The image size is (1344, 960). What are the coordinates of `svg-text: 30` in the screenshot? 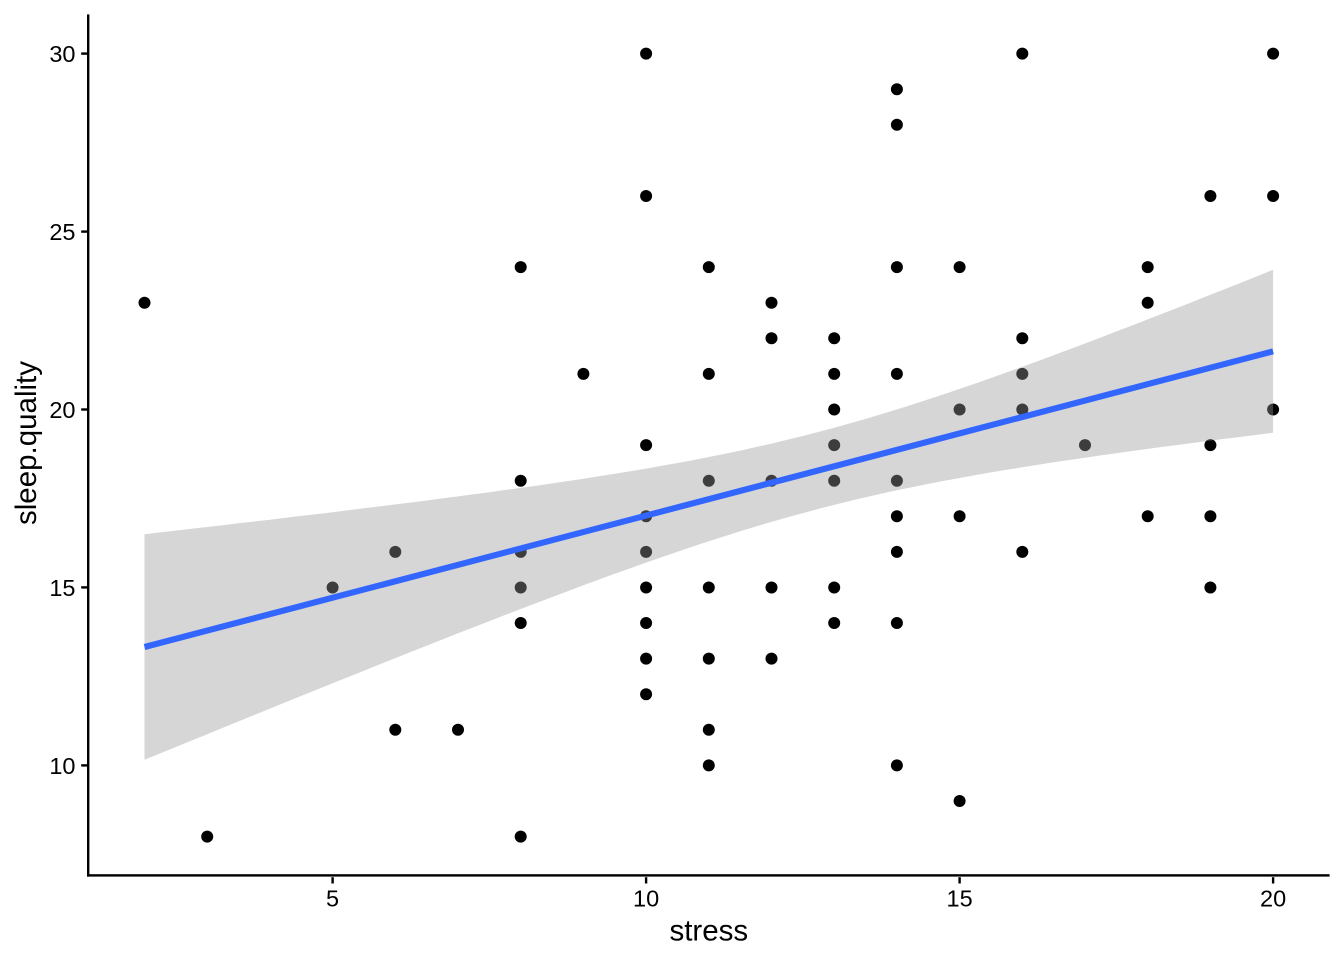 It's located at (62, 54).